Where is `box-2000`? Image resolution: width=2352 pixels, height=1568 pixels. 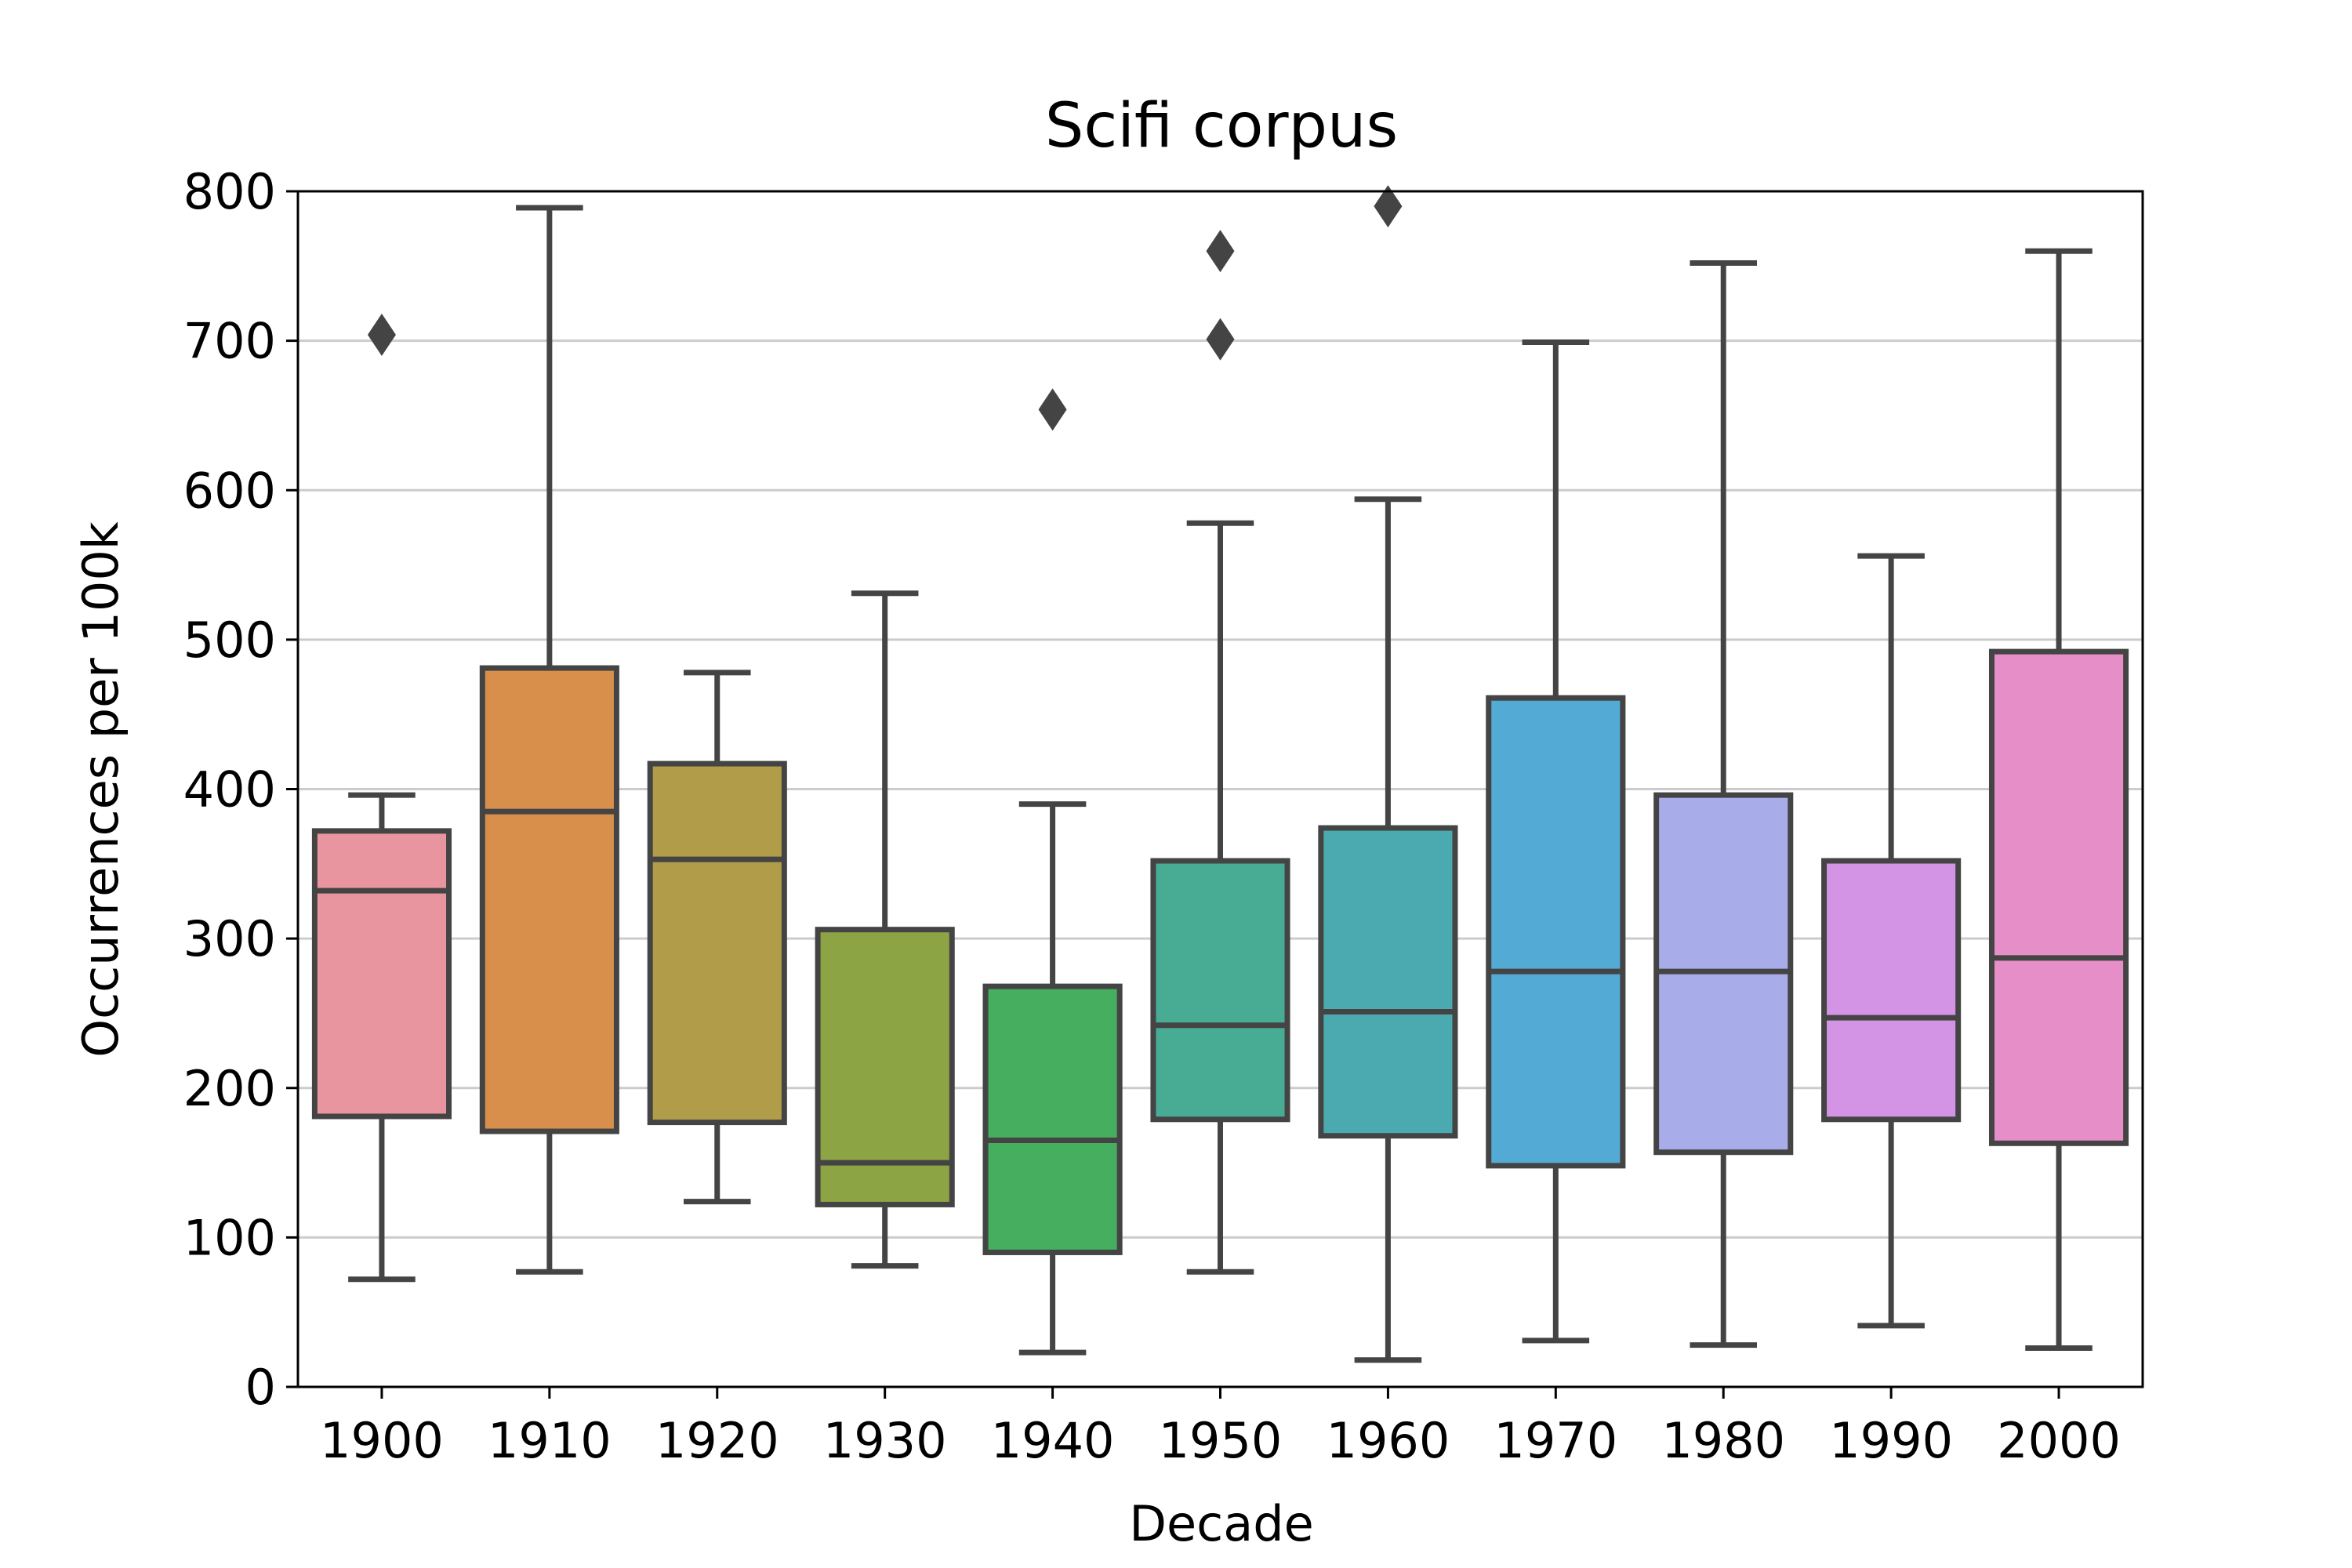
box-2000 is located at coordinates (2058, 799).